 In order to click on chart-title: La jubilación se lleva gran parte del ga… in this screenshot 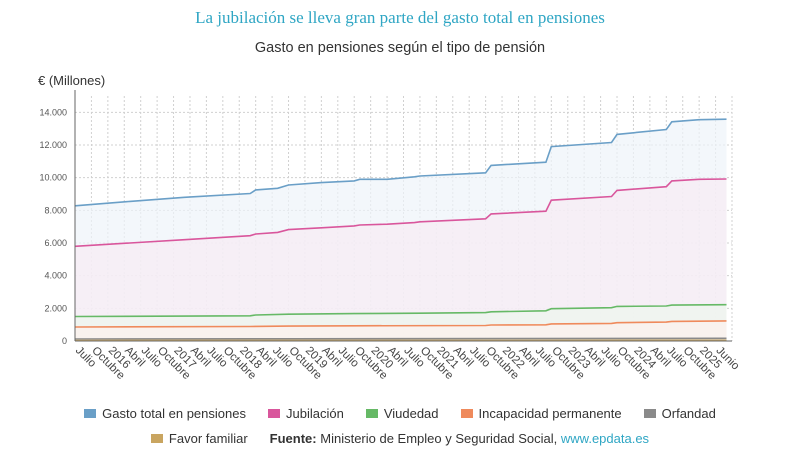, I will do `click(400, 17)`.